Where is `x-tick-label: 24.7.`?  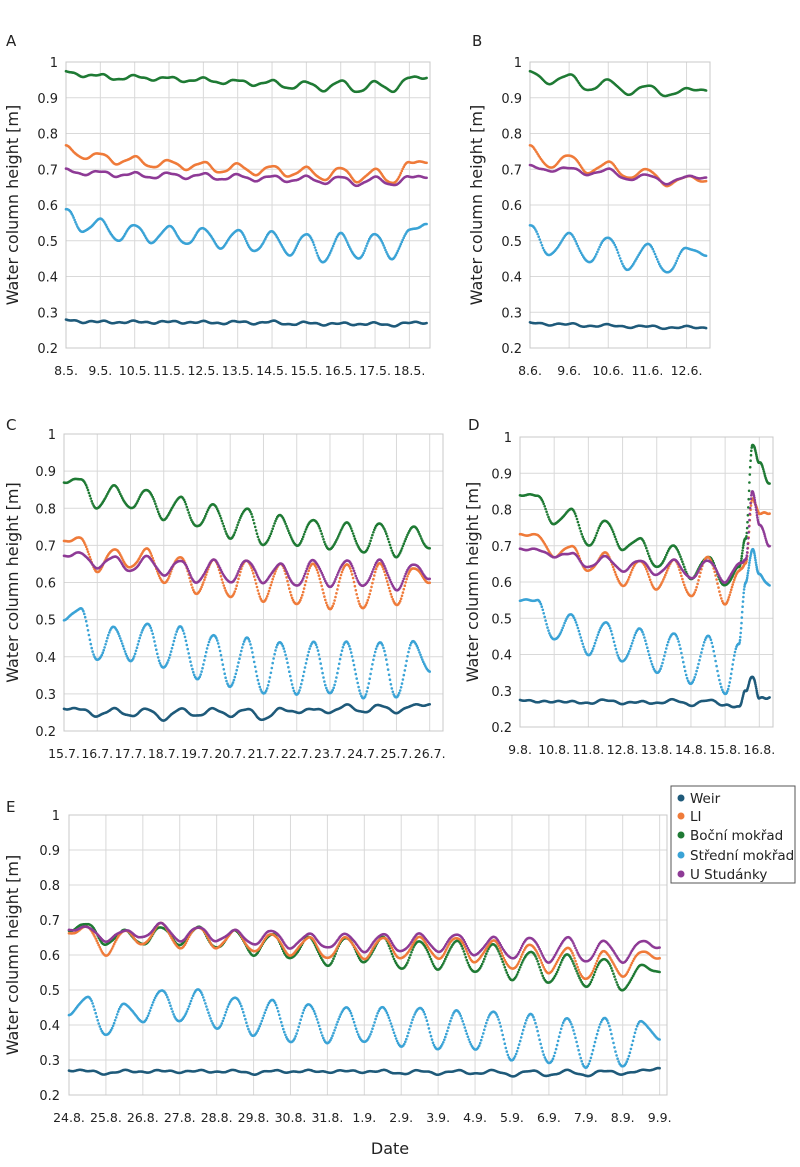 x-tick-label: 24.7. is located at coordinates (363, 753).